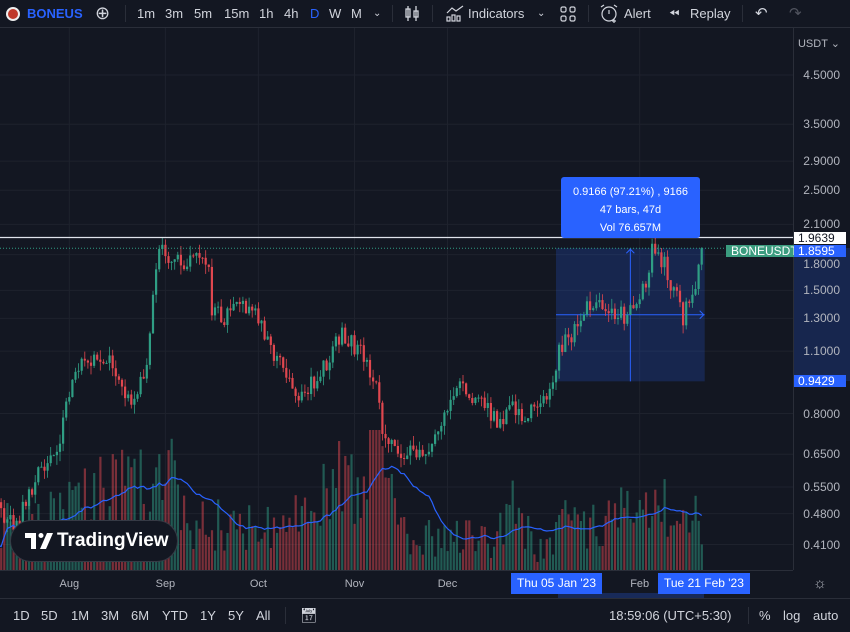 The image size is (850, 632). What do you see at coordinates (110, 615) in the screenshot?
I see `range-3m: 3M` at bounding box center [110, 615].